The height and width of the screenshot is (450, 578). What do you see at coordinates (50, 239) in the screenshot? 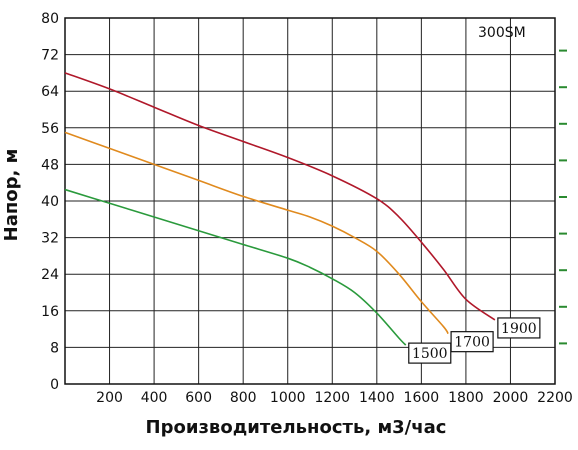
I see `y-tick-label: 32` at bounding box center [50, 239].